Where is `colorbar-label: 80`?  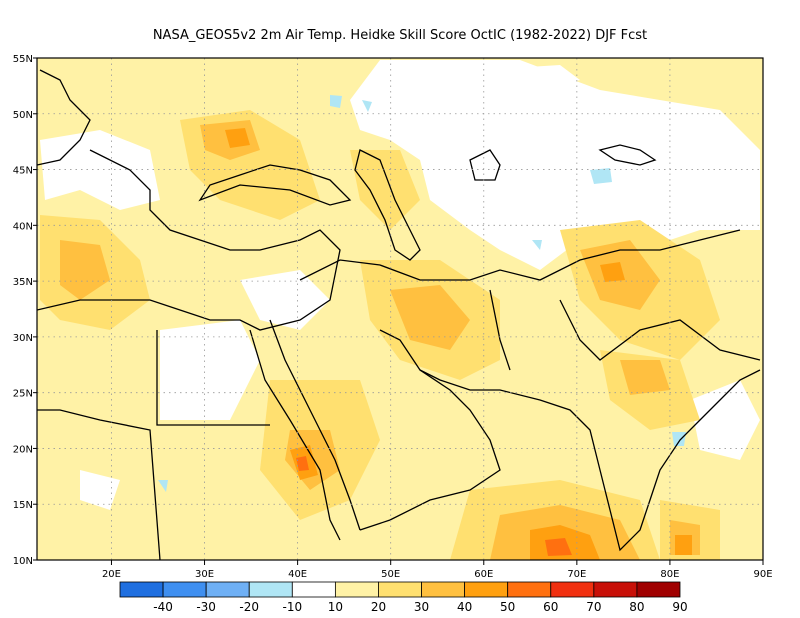 colorbar-label: 80 is located at coordinates (636, 607).